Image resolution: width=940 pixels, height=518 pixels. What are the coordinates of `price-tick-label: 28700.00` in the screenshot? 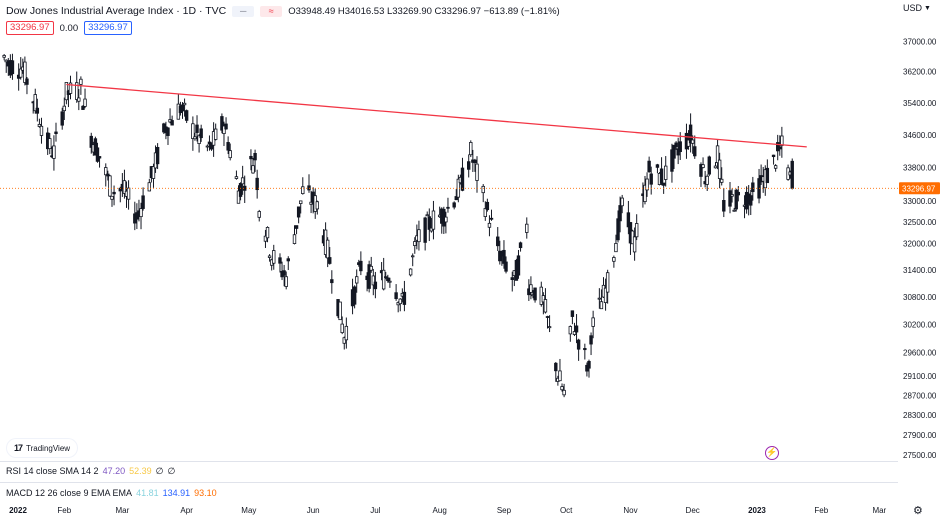 It's located at (920, 395).